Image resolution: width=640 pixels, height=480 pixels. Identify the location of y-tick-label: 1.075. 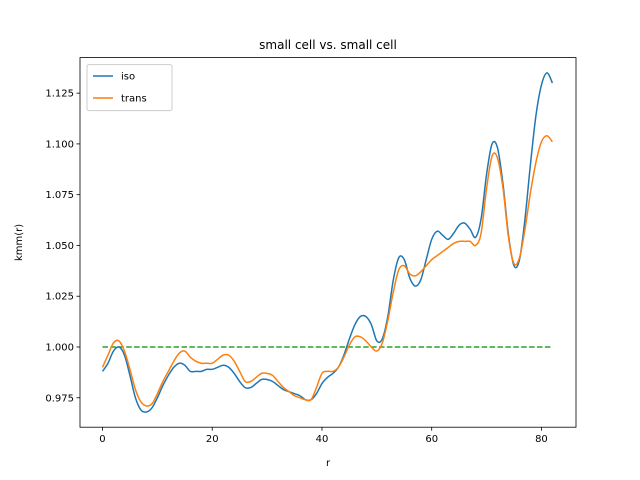
(59, 195).